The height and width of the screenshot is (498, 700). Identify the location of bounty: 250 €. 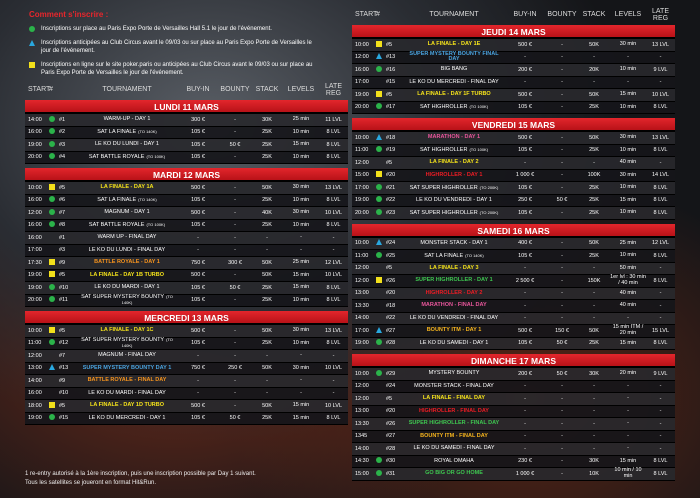
(235, 368).